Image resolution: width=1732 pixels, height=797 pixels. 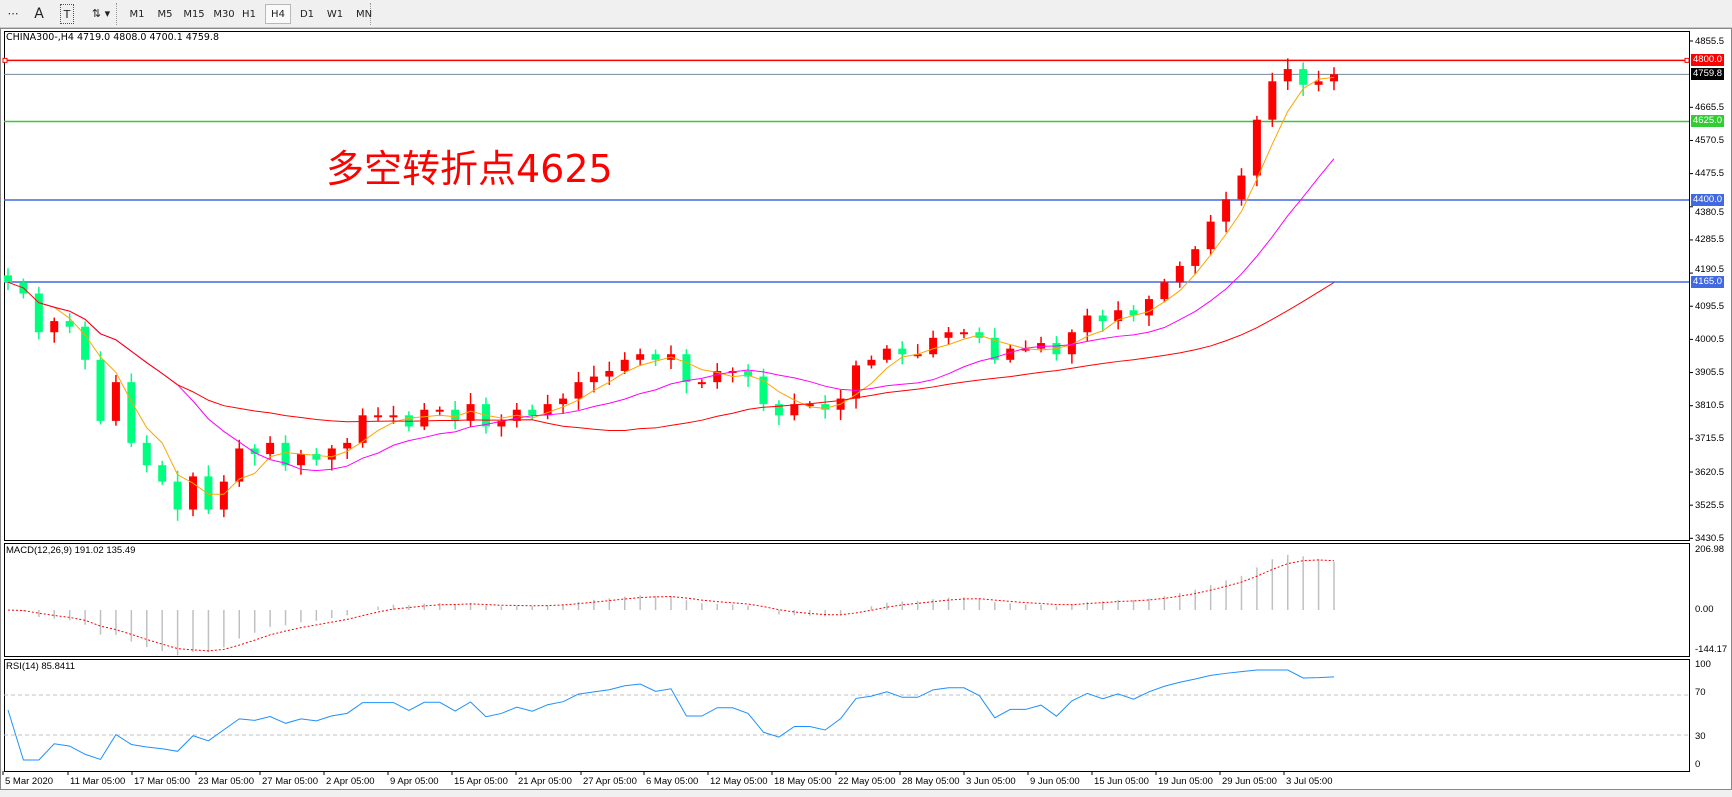 I want to click on time-axis-label: 3 Jul 05:00, so click(x=1309, y=781).